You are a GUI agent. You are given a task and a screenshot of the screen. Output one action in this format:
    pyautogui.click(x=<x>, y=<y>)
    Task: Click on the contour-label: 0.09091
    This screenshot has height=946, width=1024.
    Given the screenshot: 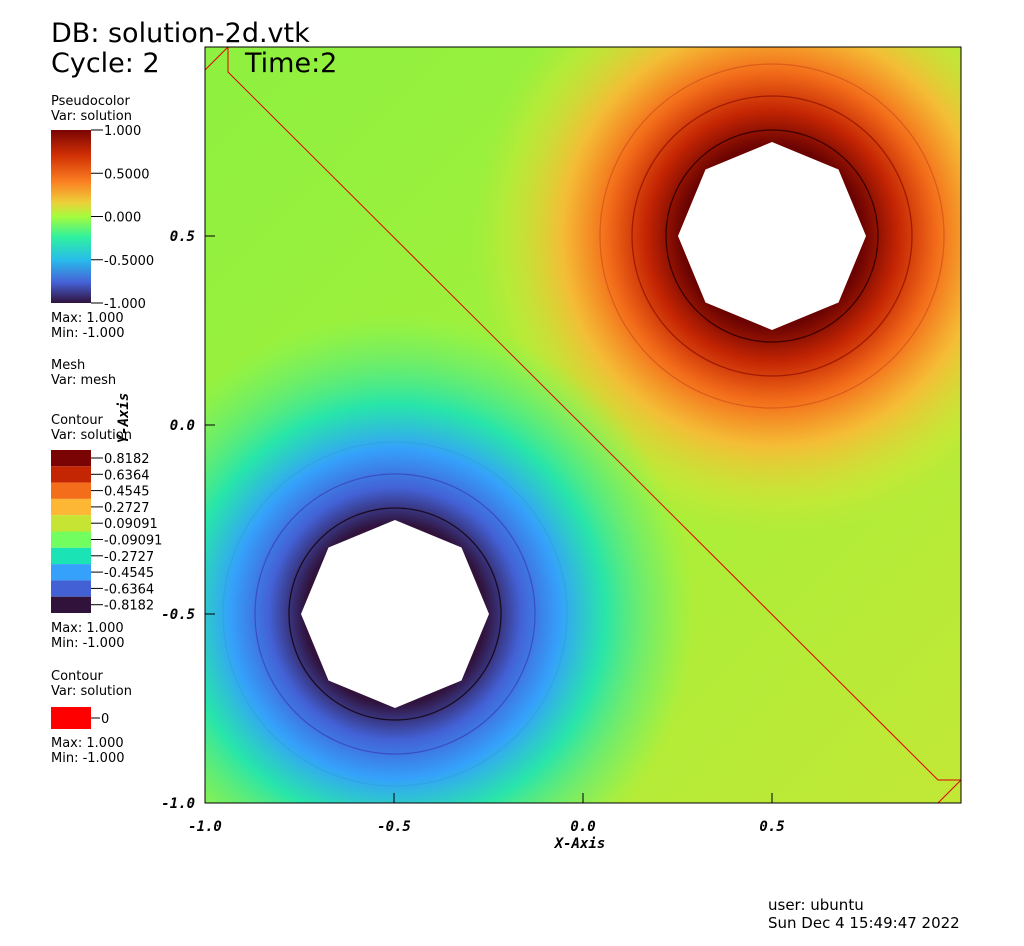 What is the action you would take?
    pyautogui.click(x=131, y=524)
    